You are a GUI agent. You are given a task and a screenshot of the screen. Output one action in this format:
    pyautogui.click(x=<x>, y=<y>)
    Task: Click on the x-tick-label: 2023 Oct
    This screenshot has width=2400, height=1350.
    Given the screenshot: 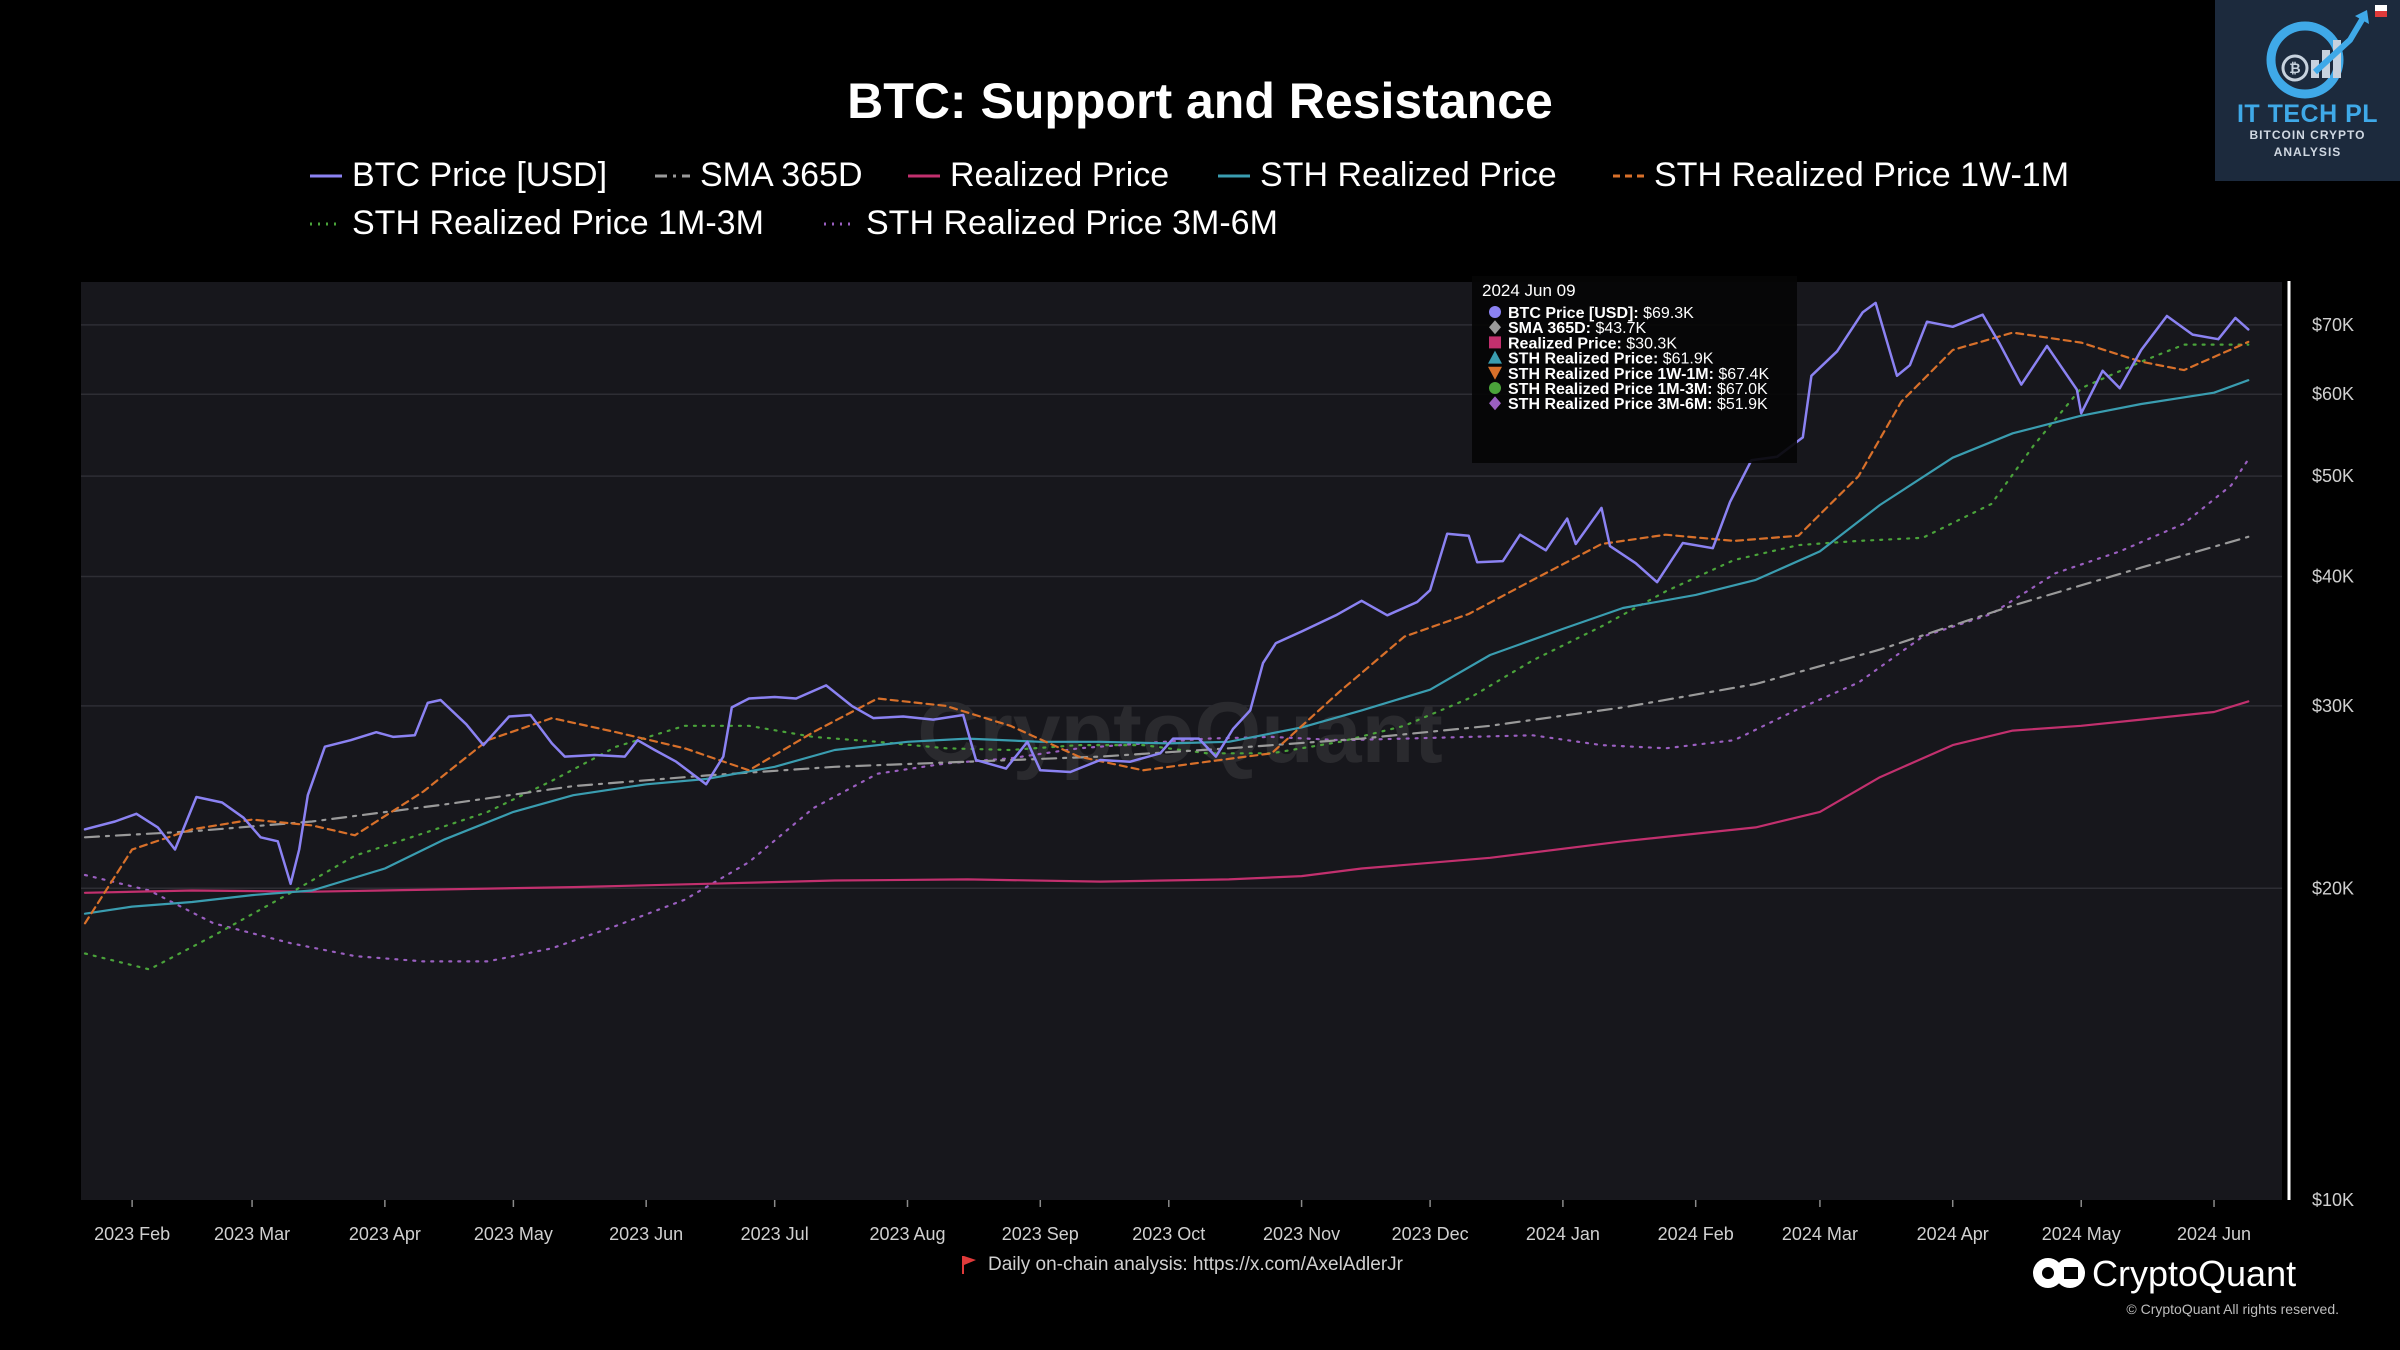 What is the action you would take?
    pyautogui.click(x=1168, y=1234)
    